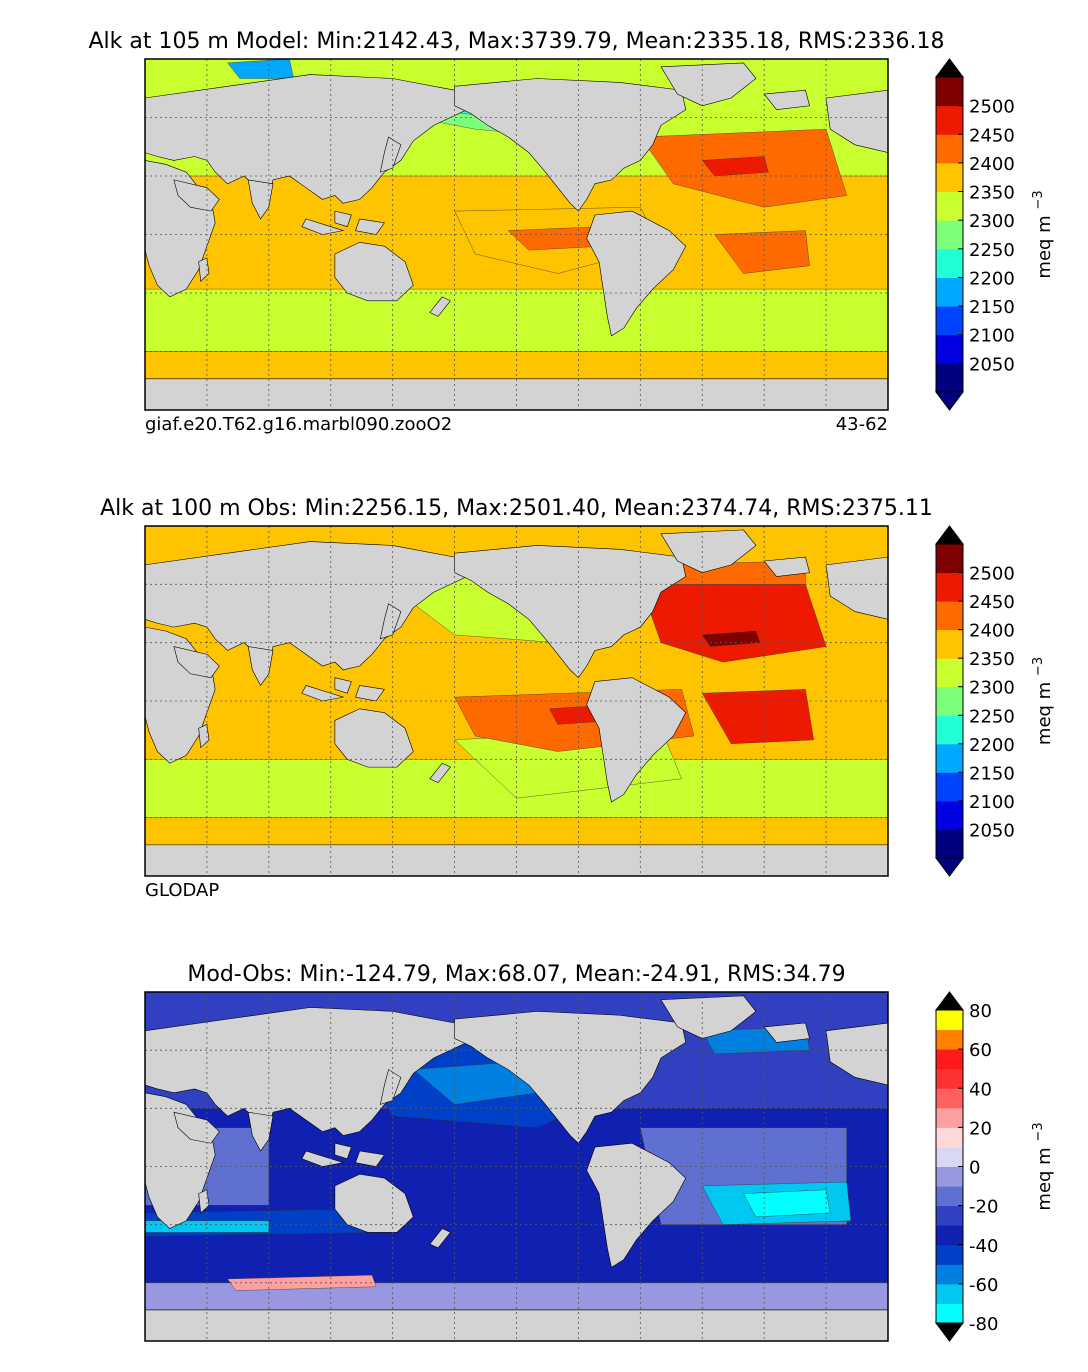 This screenshot has height=1372, width=1088. What do you see at coordinates (983, 1324) in the screenshot?
I see `colorbar-tick-label: -80` at bounding box center [983, 1324].